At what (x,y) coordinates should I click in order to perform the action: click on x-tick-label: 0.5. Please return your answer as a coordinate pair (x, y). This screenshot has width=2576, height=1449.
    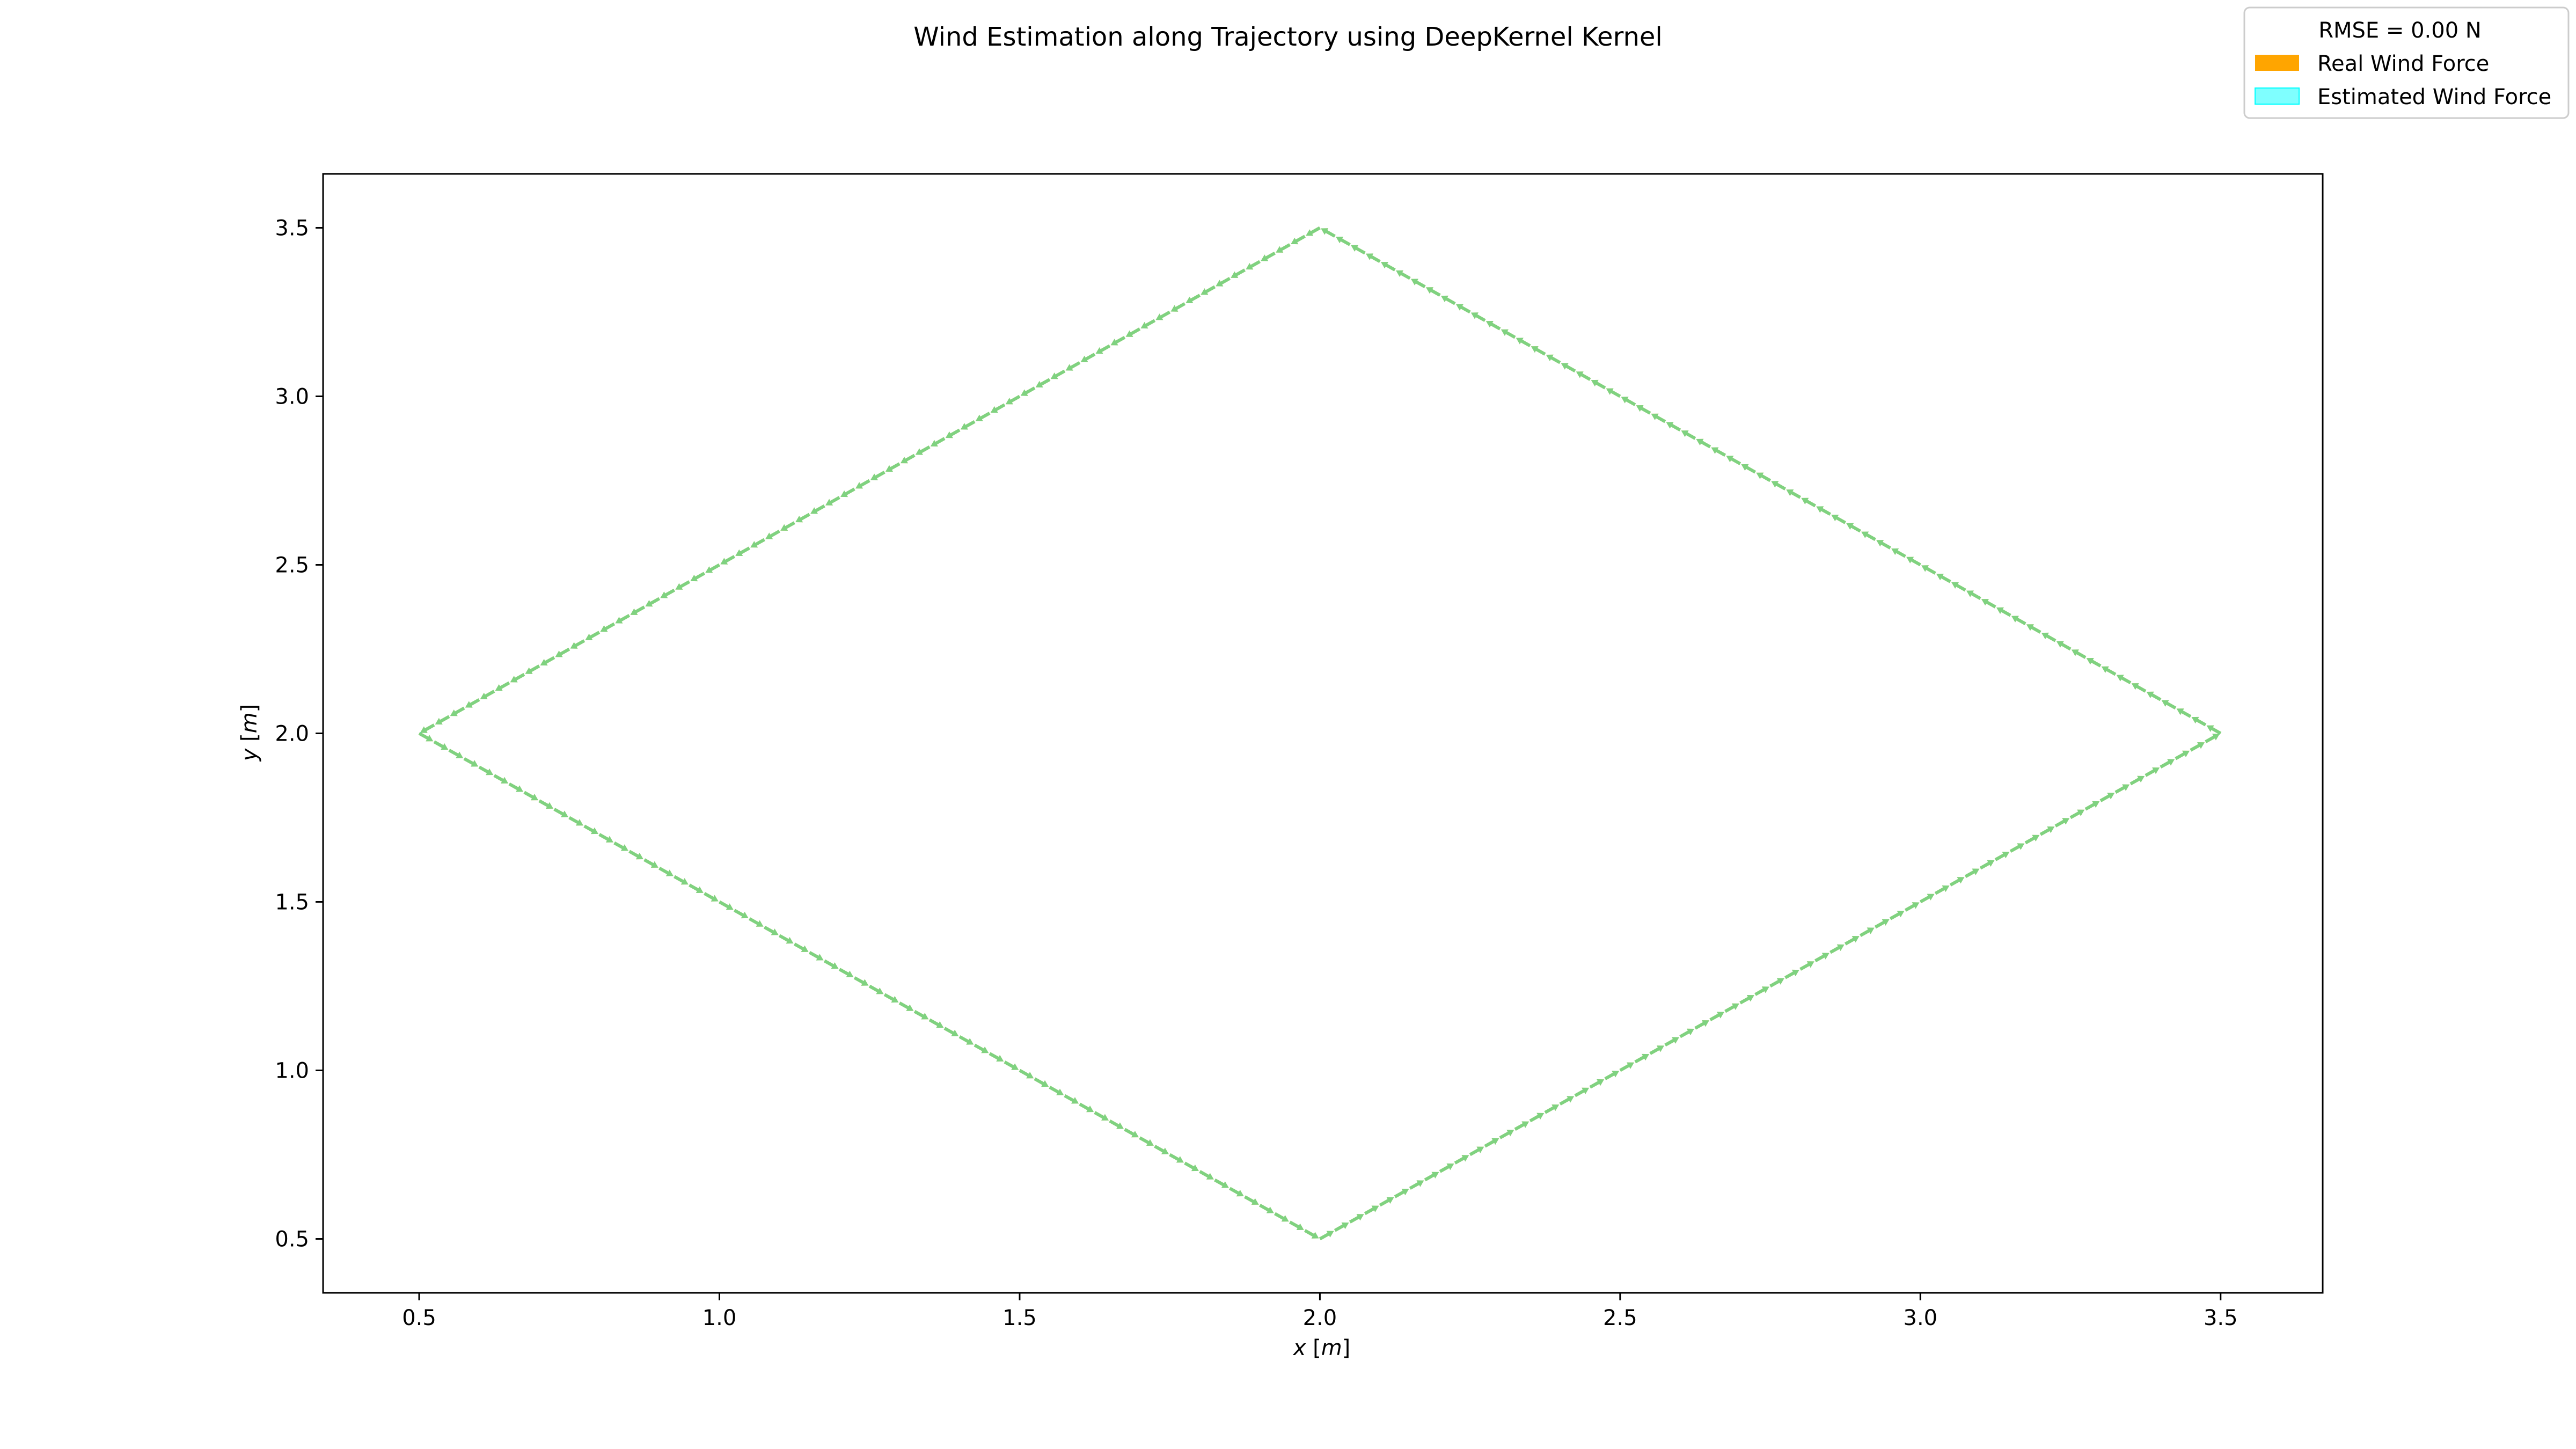
    Looking at the image, I should click on (419, 1318).